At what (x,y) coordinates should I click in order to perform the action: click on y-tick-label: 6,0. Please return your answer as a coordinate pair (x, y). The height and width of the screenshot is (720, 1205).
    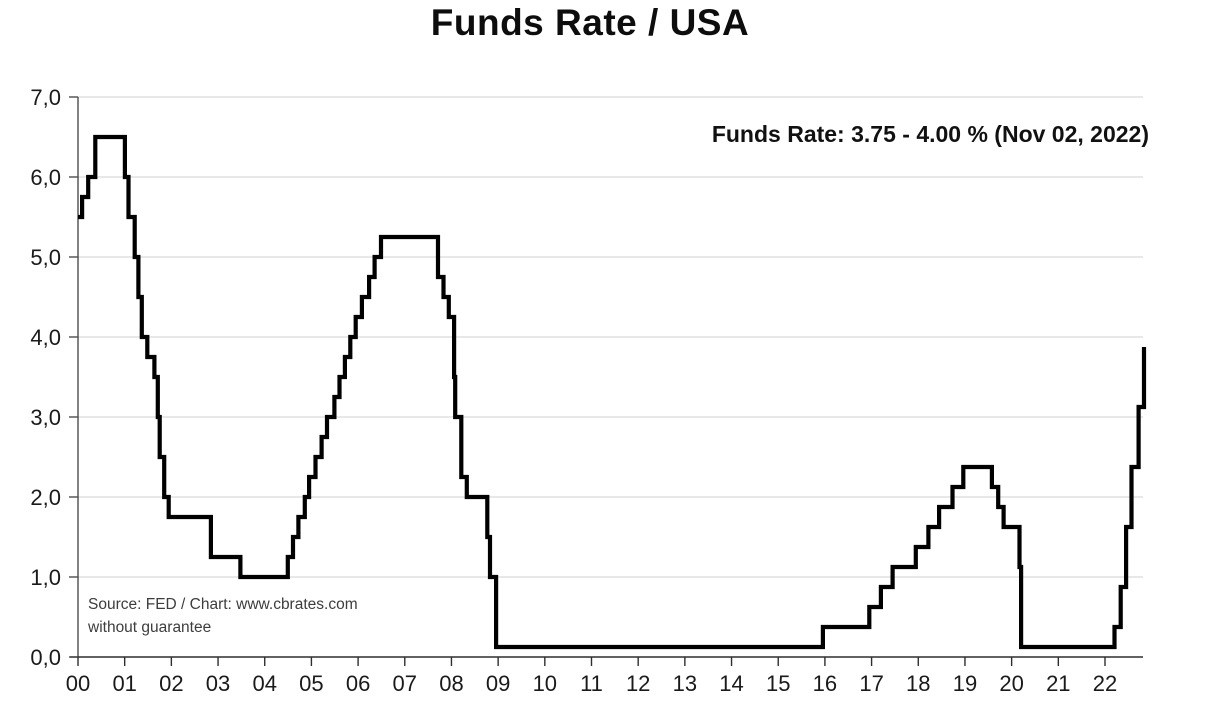
    Looking at the image, I should click on (45, 177).